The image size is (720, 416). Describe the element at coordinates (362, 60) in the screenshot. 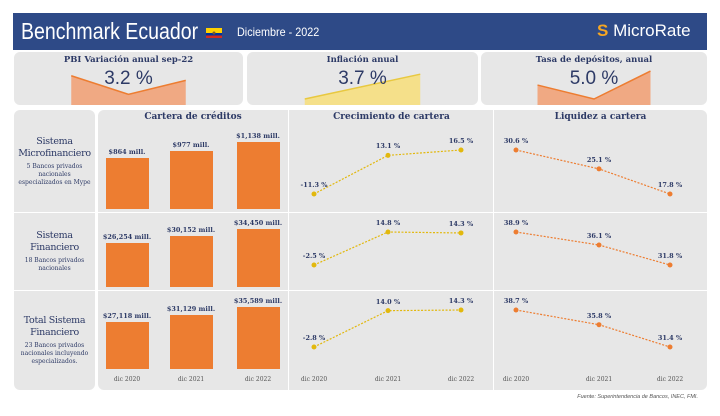

I see `kpi-label: Inflación anual` at that location.